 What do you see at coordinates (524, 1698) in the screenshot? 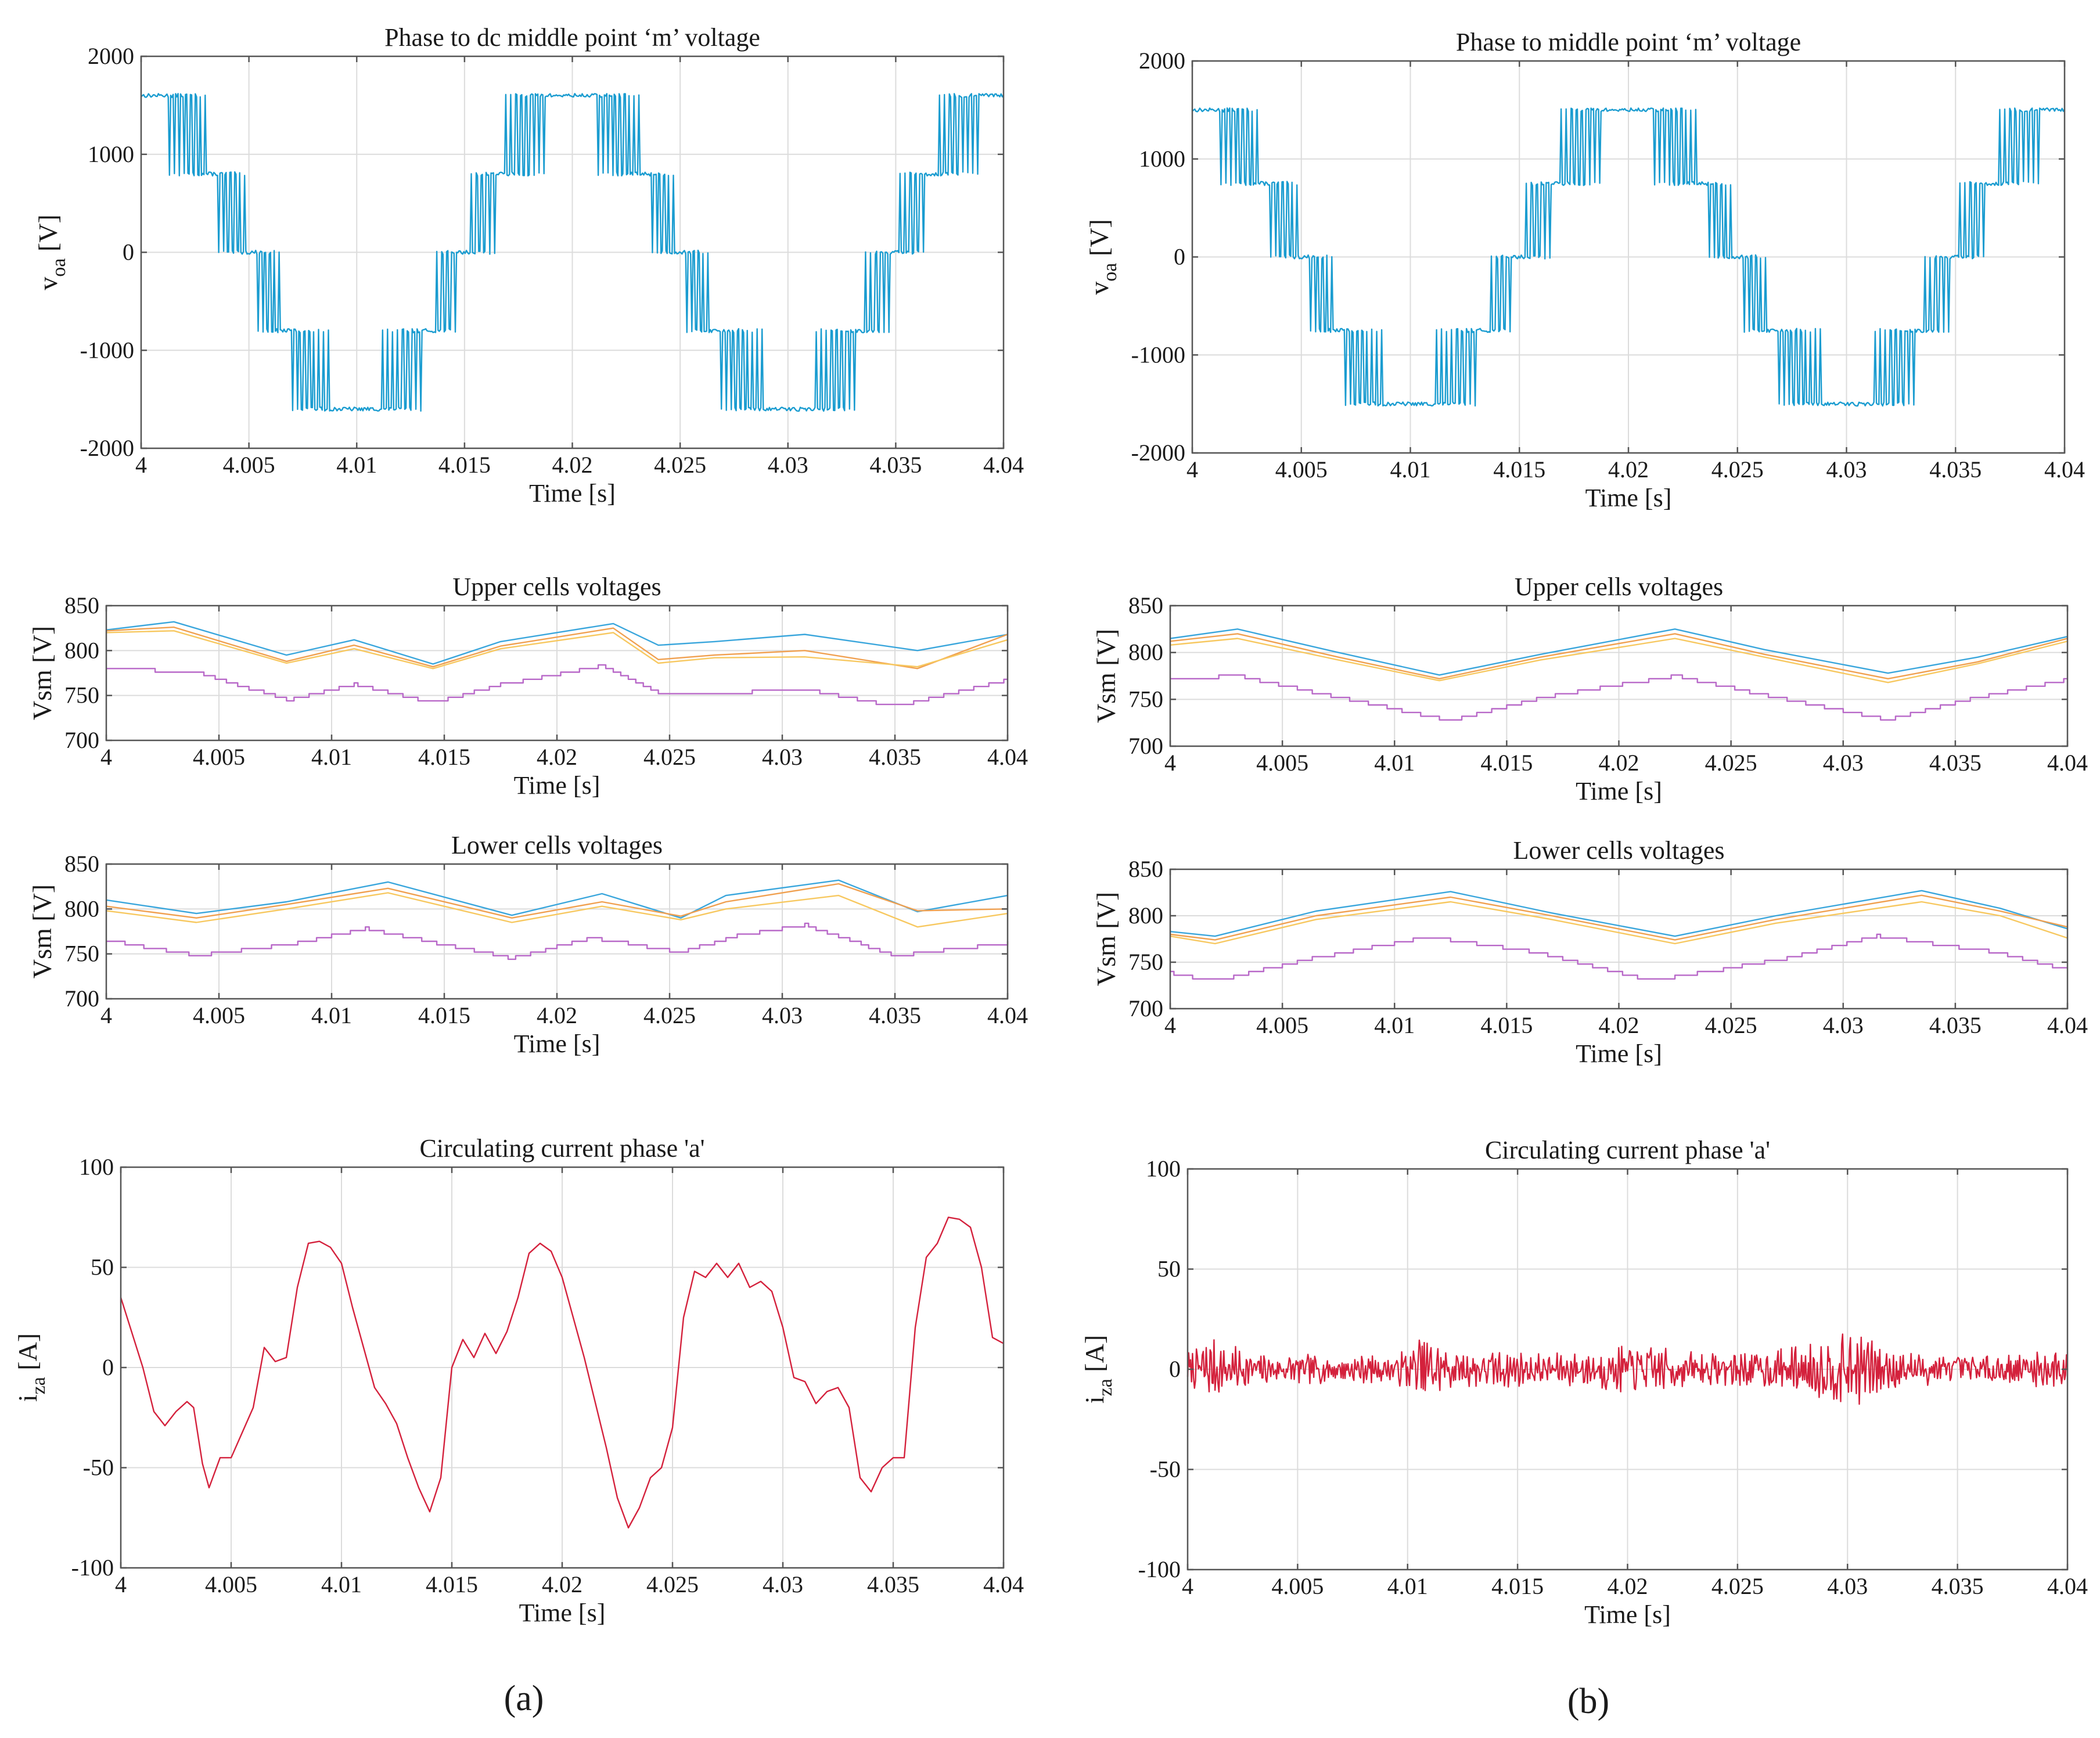
I see `panel-label-a: (a)` at bounding box center [524, 1698].